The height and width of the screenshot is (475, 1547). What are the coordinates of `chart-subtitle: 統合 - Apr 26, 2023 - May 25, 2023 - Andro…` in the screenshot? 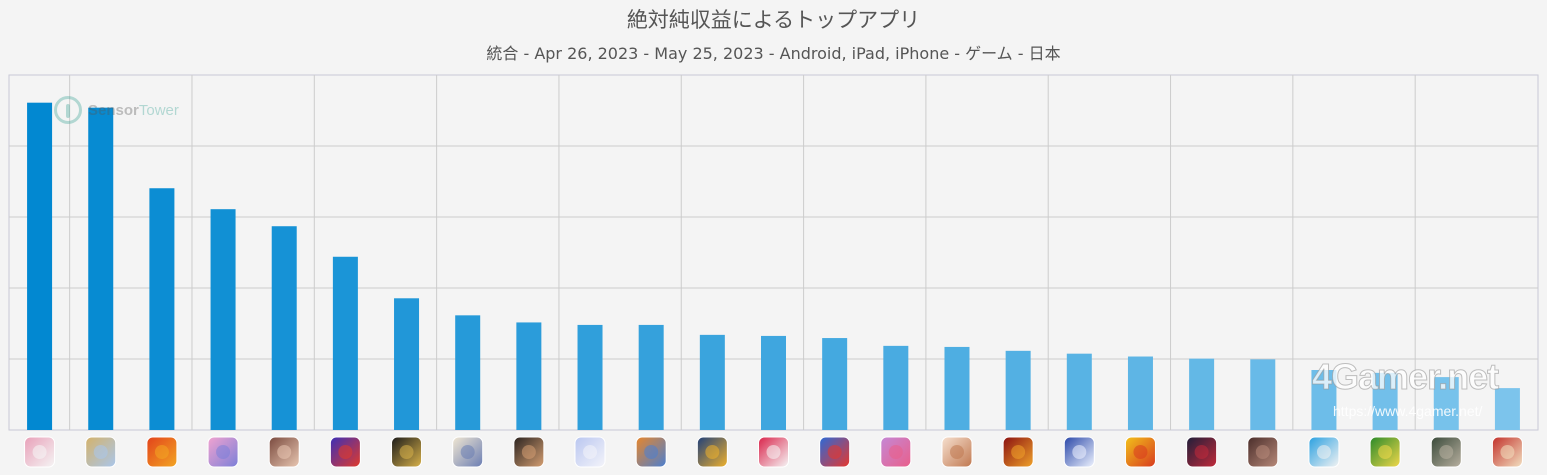 It's located at (773, 53).